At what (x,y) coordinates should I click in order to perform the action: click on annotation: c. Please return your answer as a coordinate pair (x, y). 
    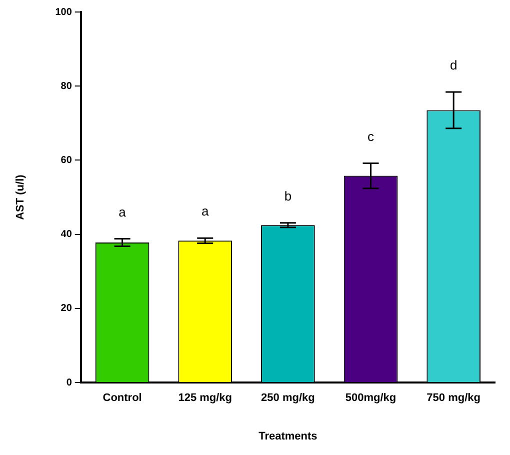
    Looking at the image, I should click on (371, 136).